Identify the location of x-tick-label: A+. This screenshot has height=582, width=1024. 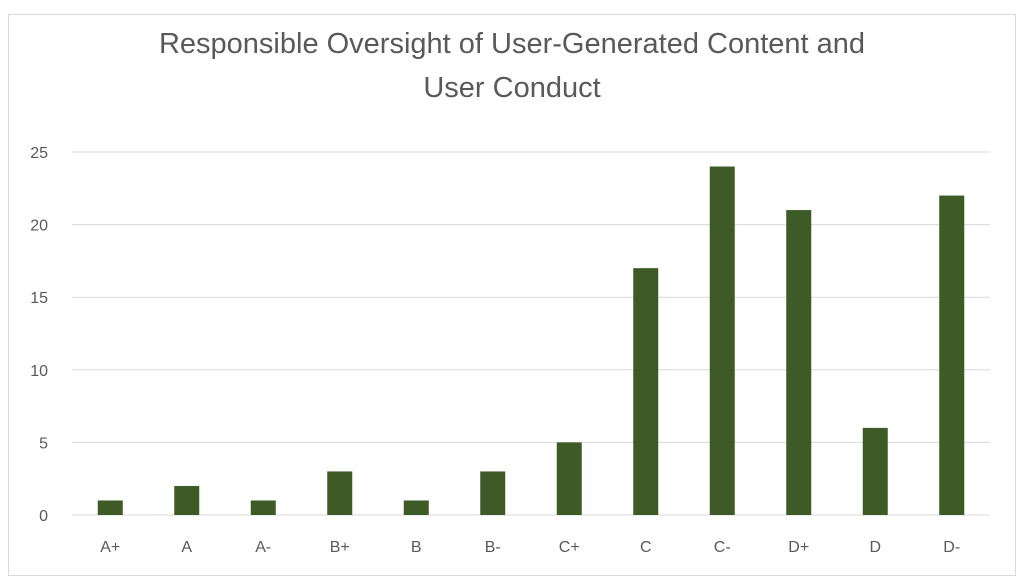
(110, 547).